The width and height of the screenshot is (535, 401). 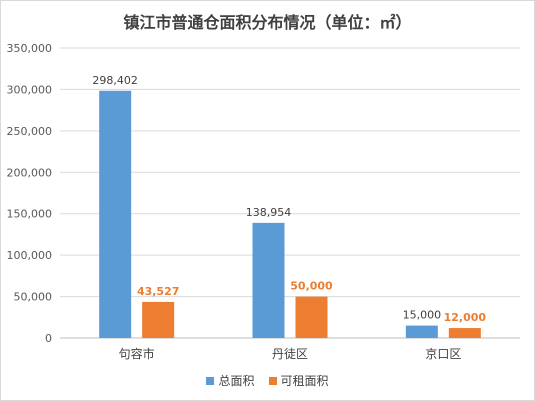 What do you see at coordinates (443, 354) in the screenshot?
I see `x-tick-label-2: 京口区` at bounding box center [443, 354].